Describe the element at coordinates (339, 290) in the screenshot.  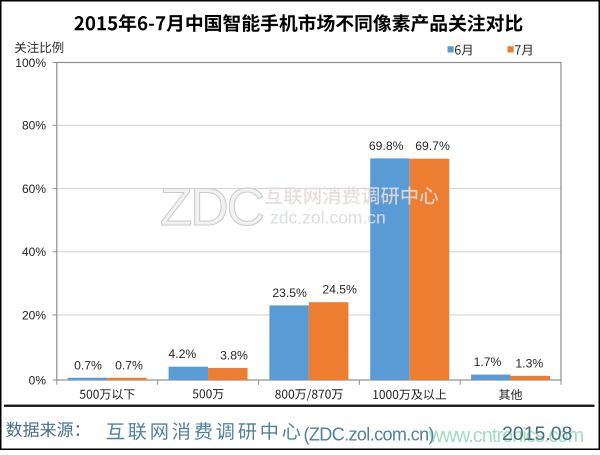
I see `svg-text: 24.5%` at that location.